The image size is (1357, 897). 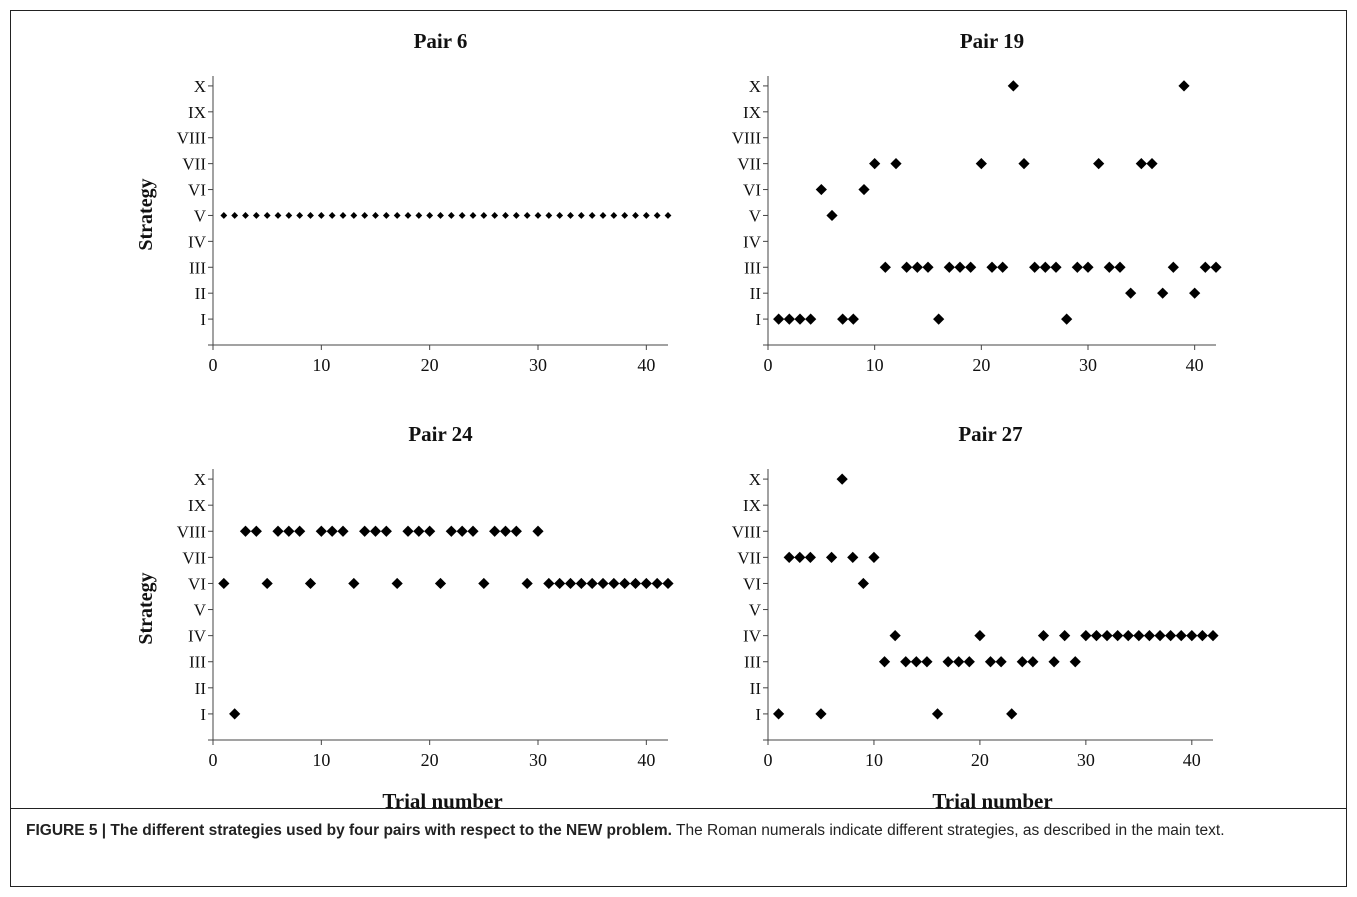 What do you see at coordinates (992, 41) in the screenshot?
I see `chart-title: Pair 19` at bounding box center [992, 41].